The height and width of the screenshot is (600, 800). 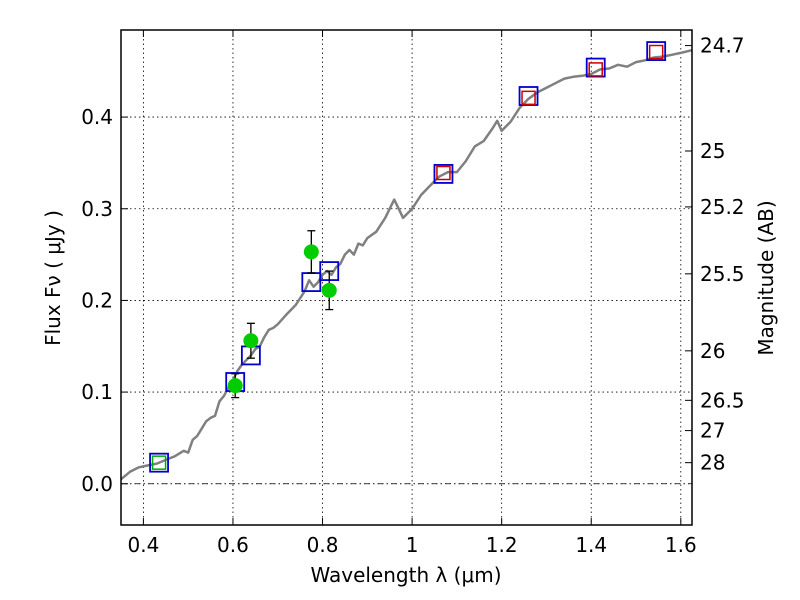 I want to click on x-tick-label: 0.8, so click(x=323, y=545).